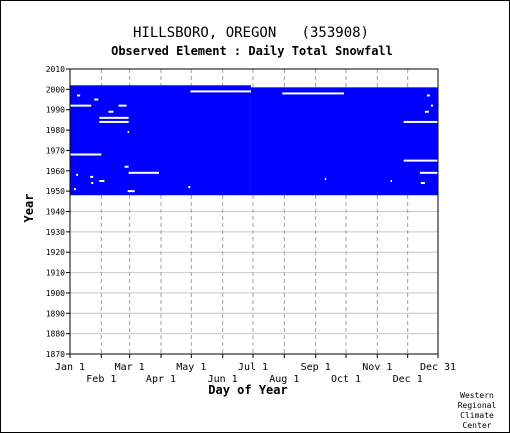 This screenshot has height=433, width=510. What do you see at coordinates (55, 252) in the screenshot?
I see `y-tick-label: 1920` at bounding box center [55, 252].